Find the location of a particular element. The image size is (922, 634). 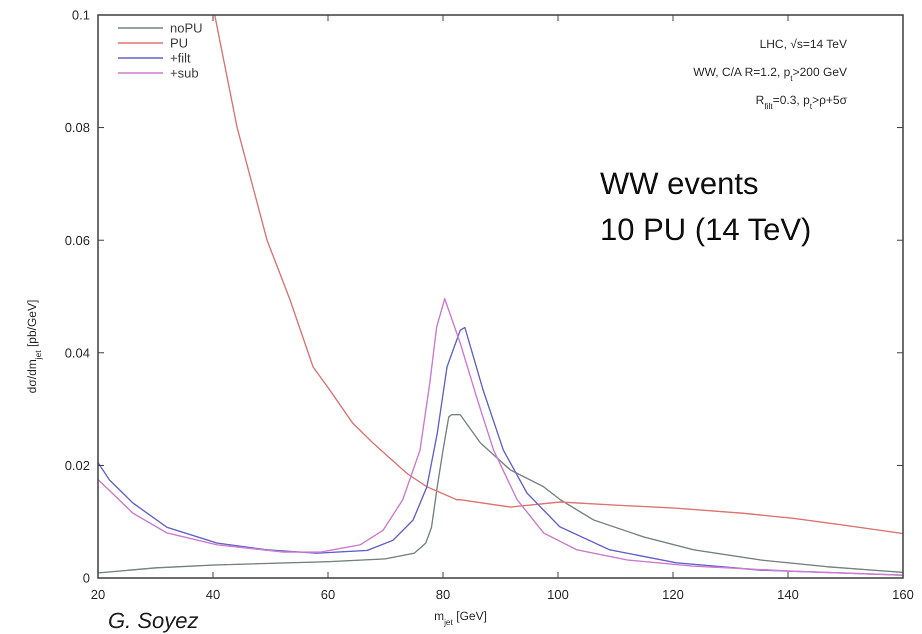

x-tick-label: 80 is located at coordinates (443, 594).